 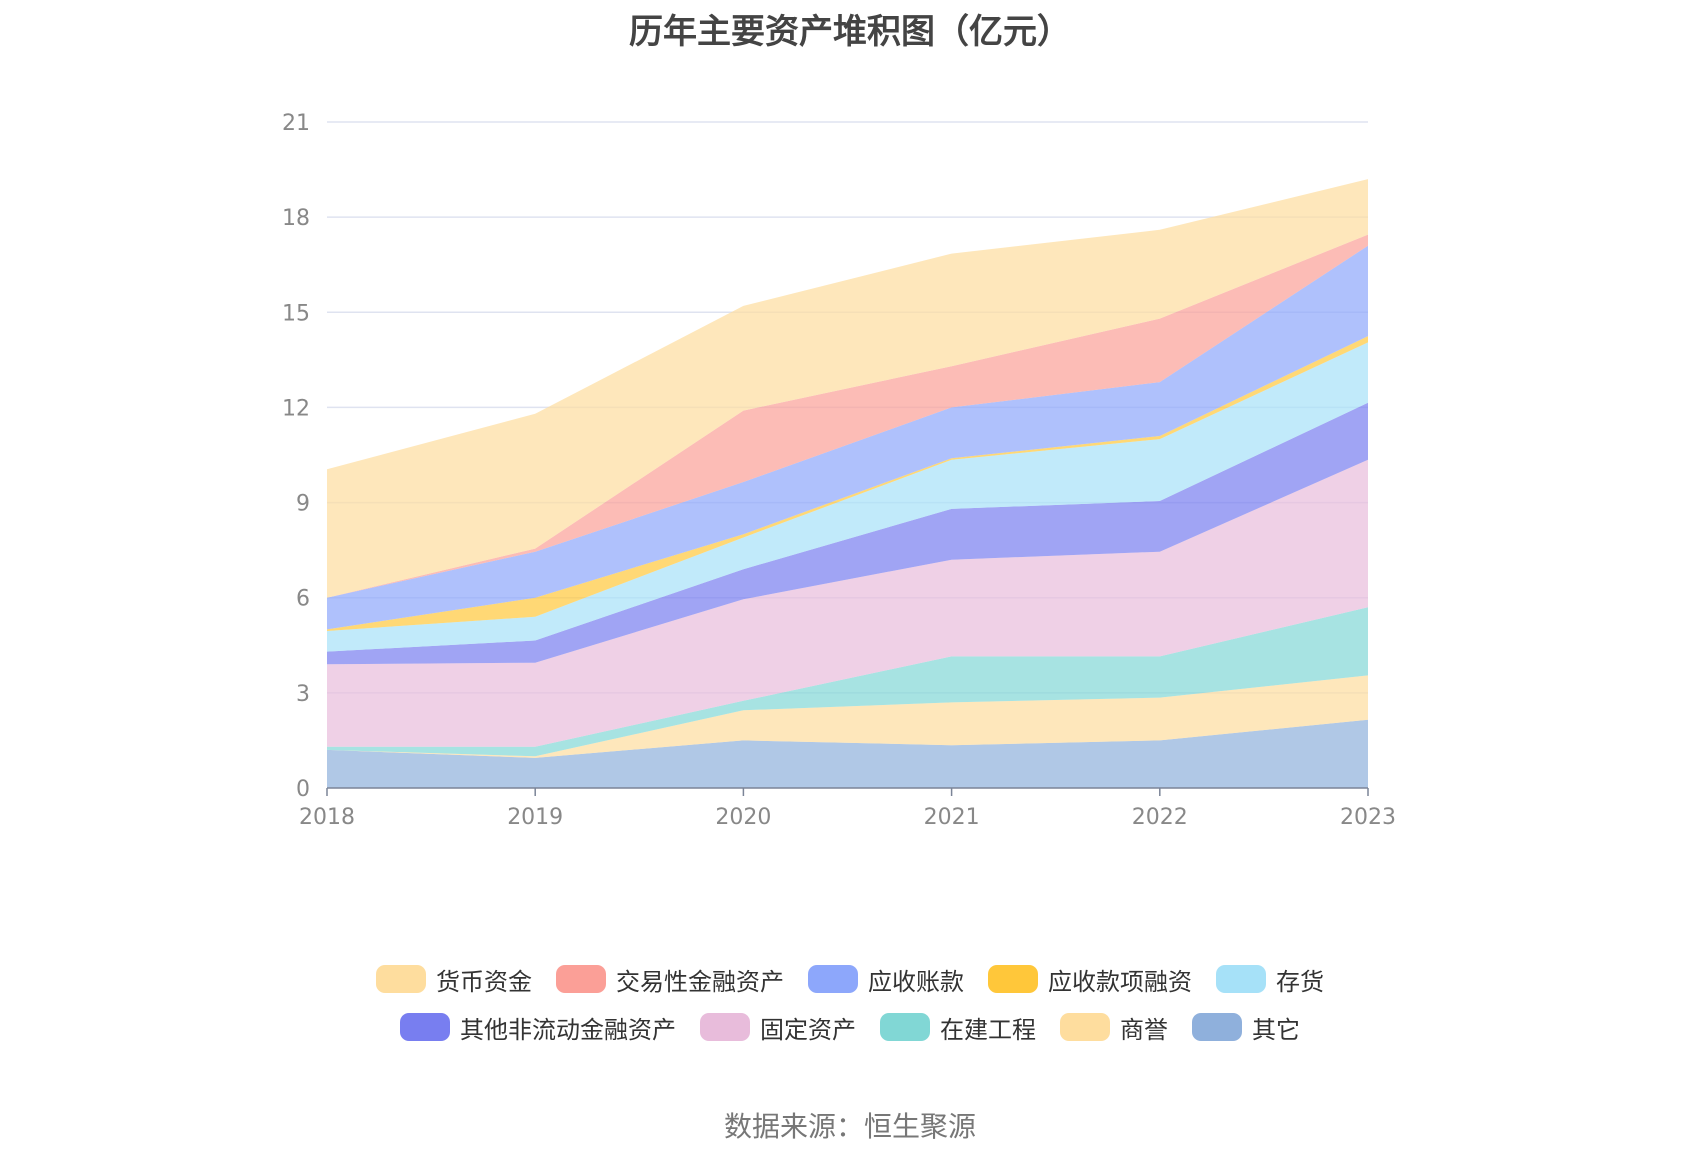 What do you see at coordinates (296, 313) in the screenshot?
I see `y-tick-label: 15` at bounding box center [296, 313].